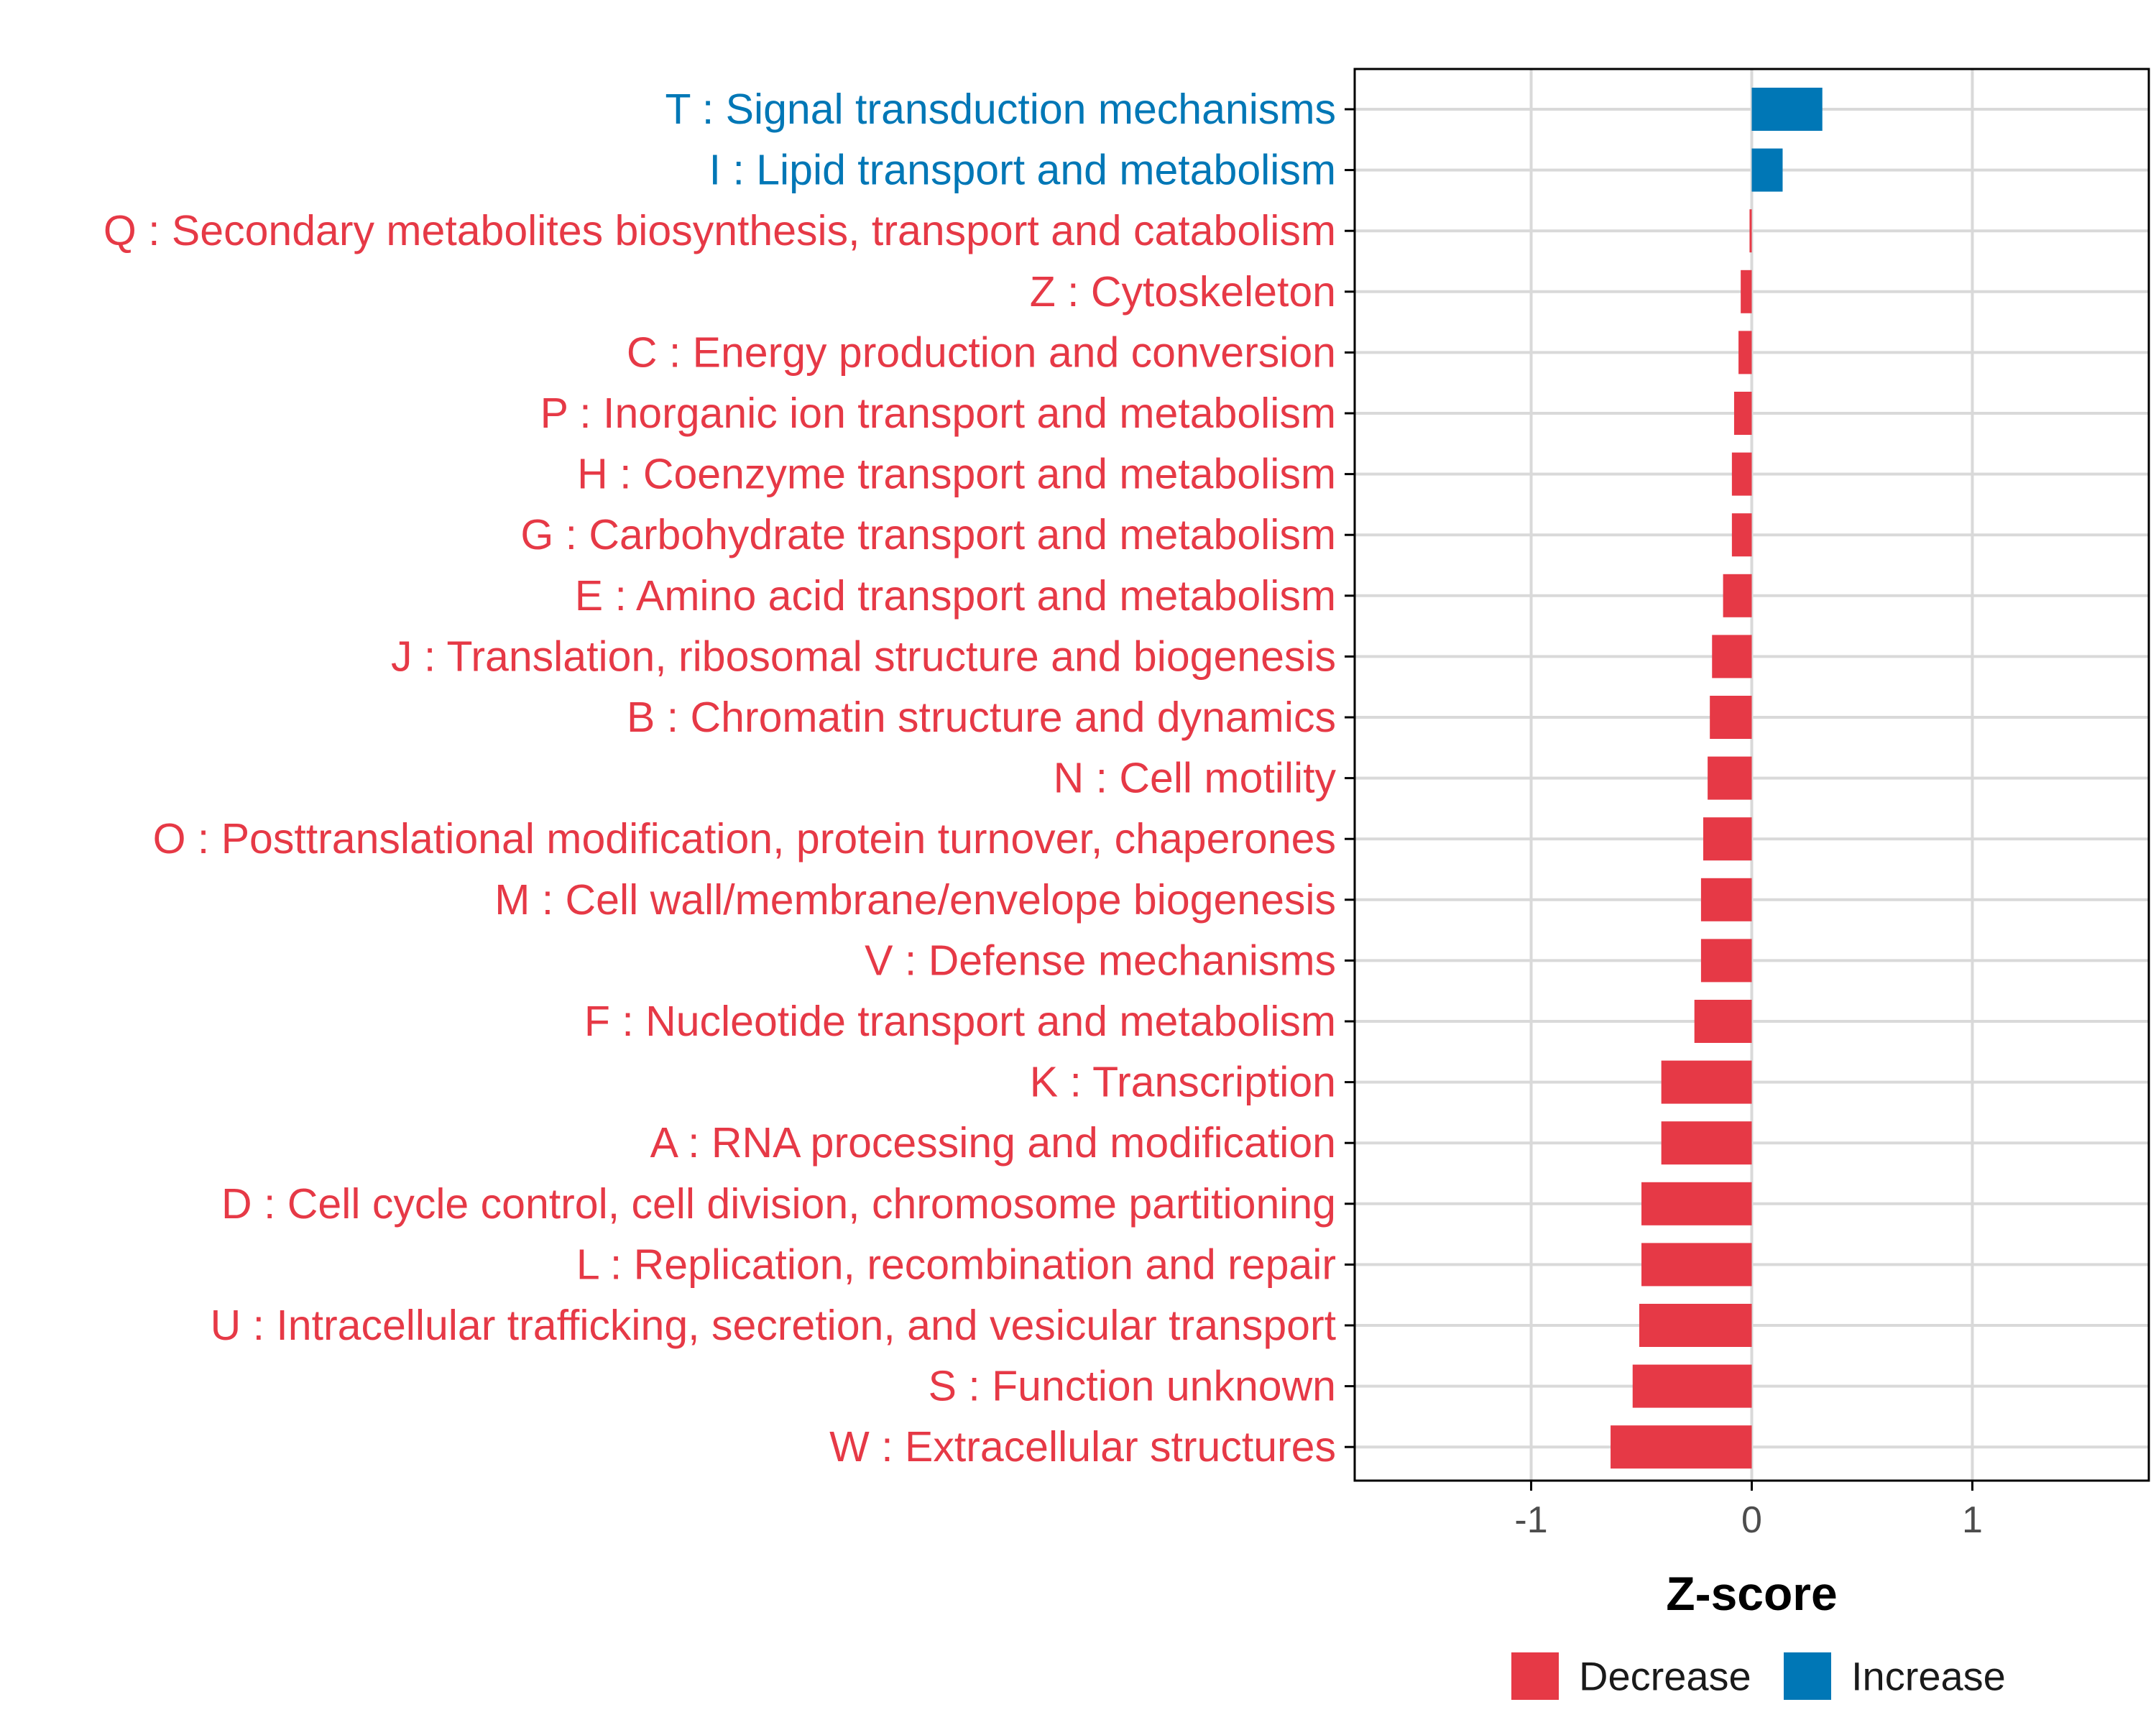  I want to click on category-label: W : Extracellular structures, so click(1083, 1447).